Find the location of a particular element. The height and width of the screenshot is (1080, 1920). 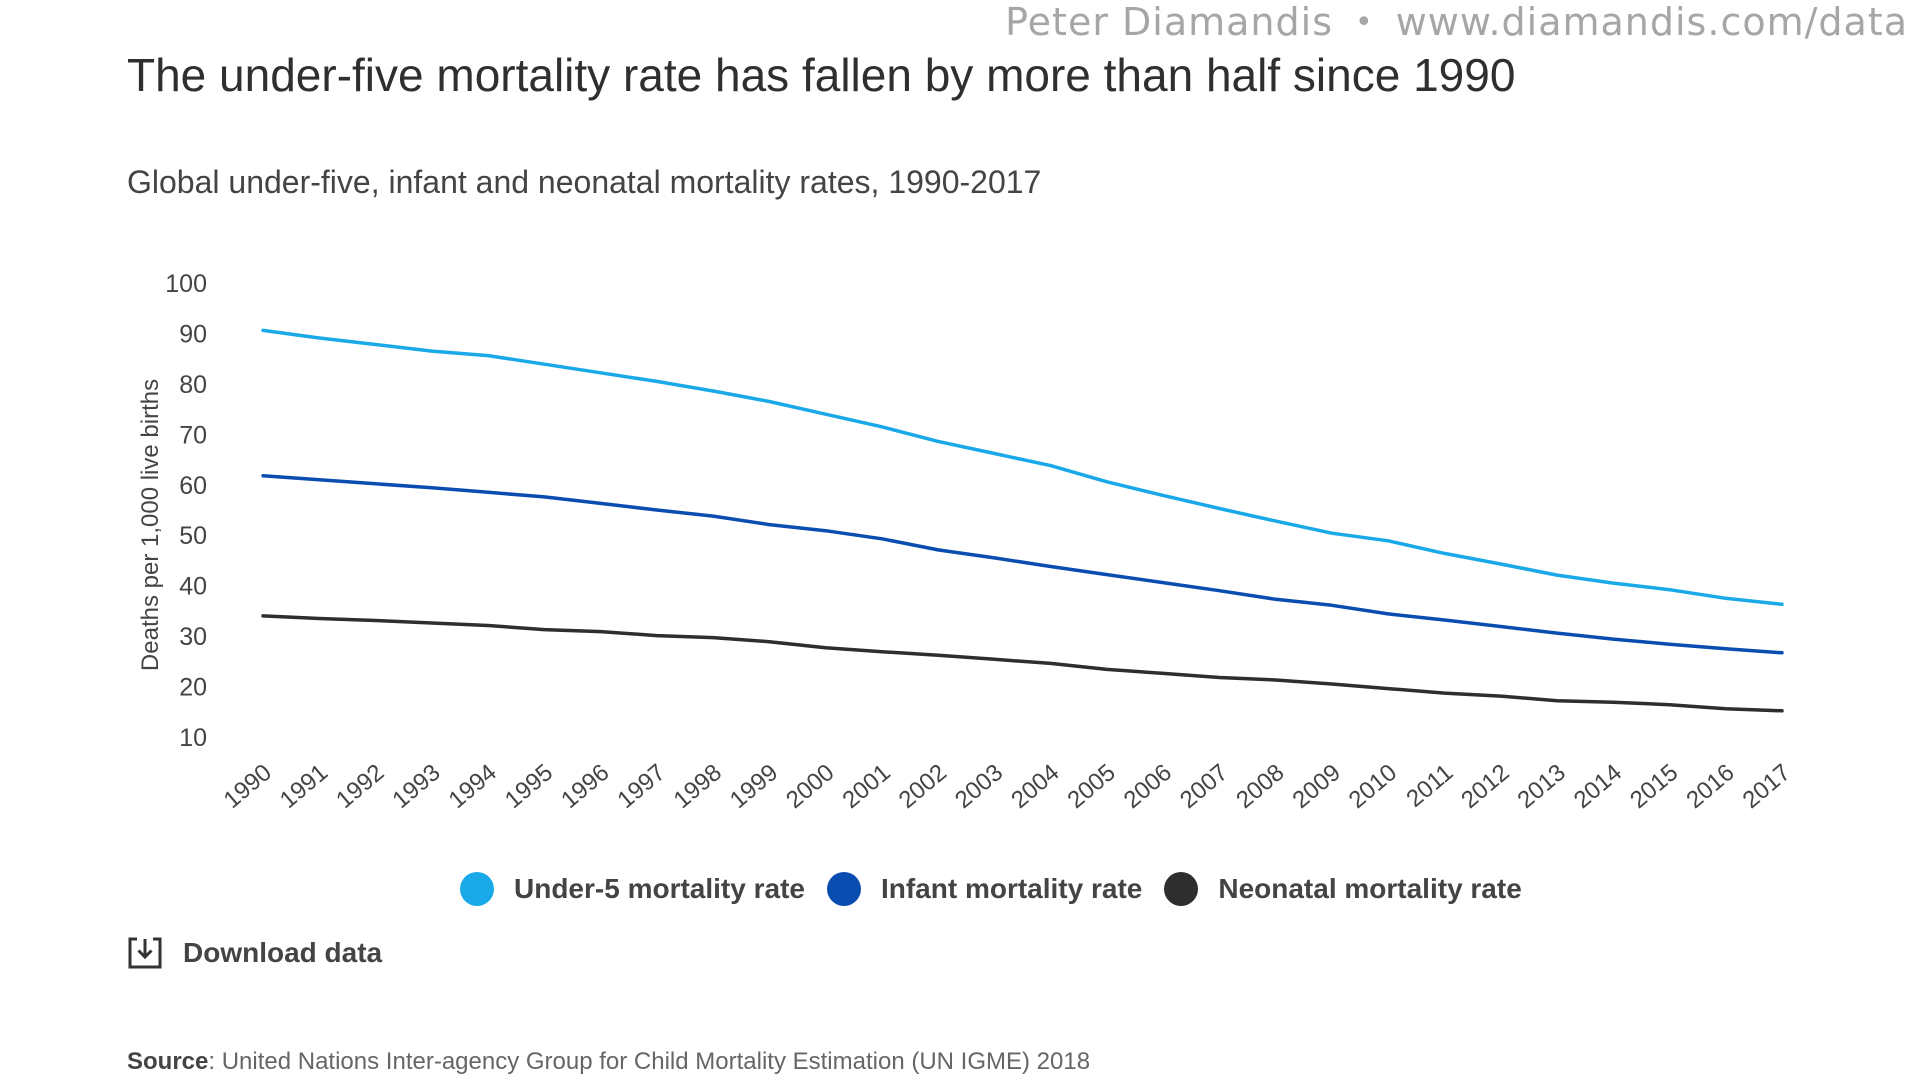

x-tick-label: 2001 is located at coordinates (866, 786).